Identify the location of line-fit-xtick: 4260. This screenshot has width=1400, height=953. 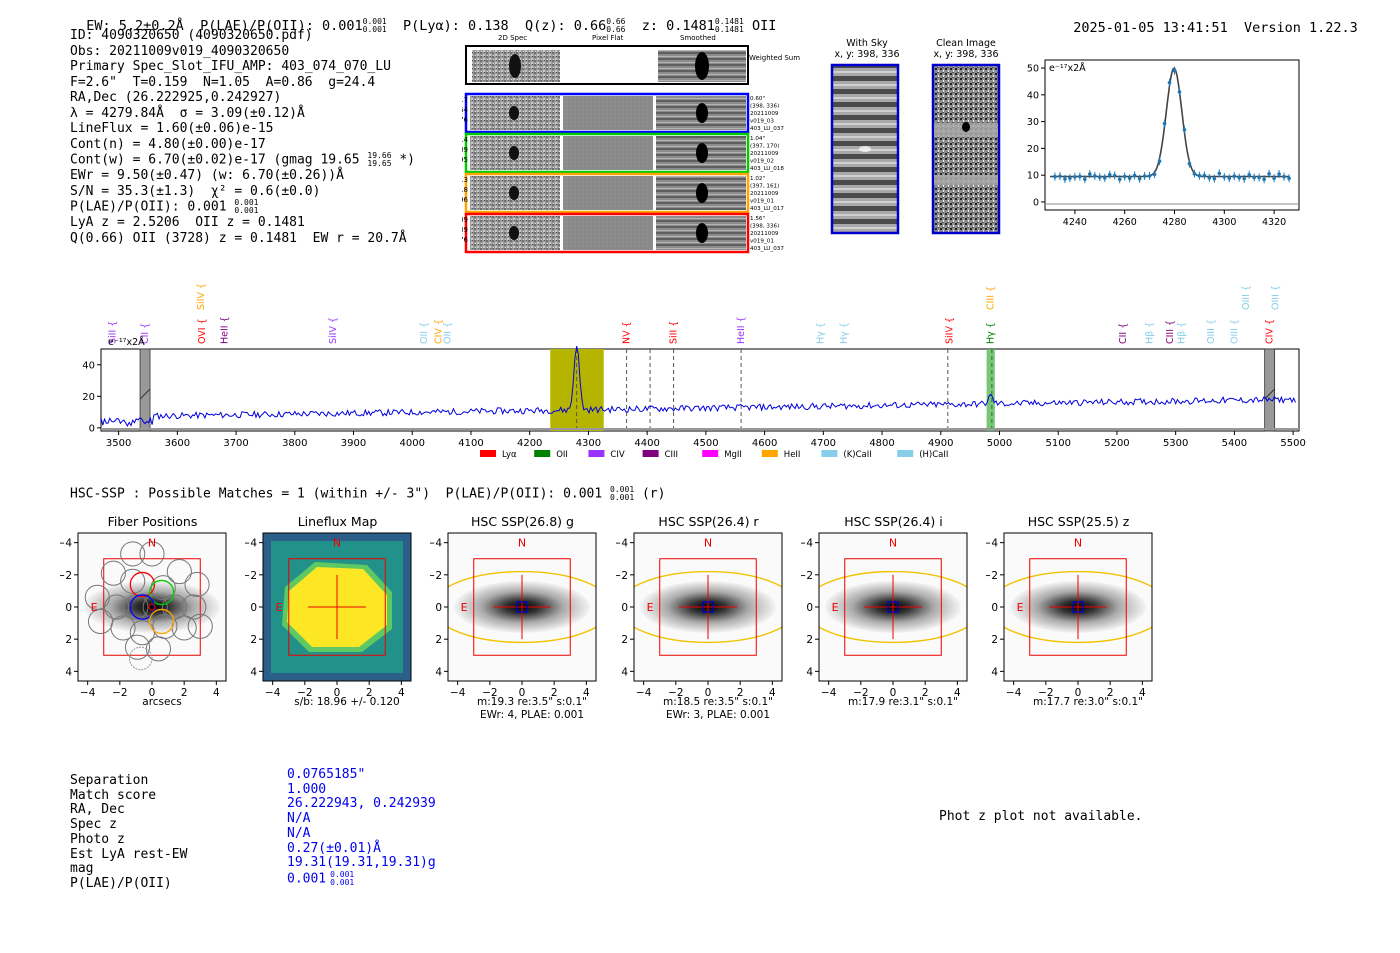
(1125, 222).